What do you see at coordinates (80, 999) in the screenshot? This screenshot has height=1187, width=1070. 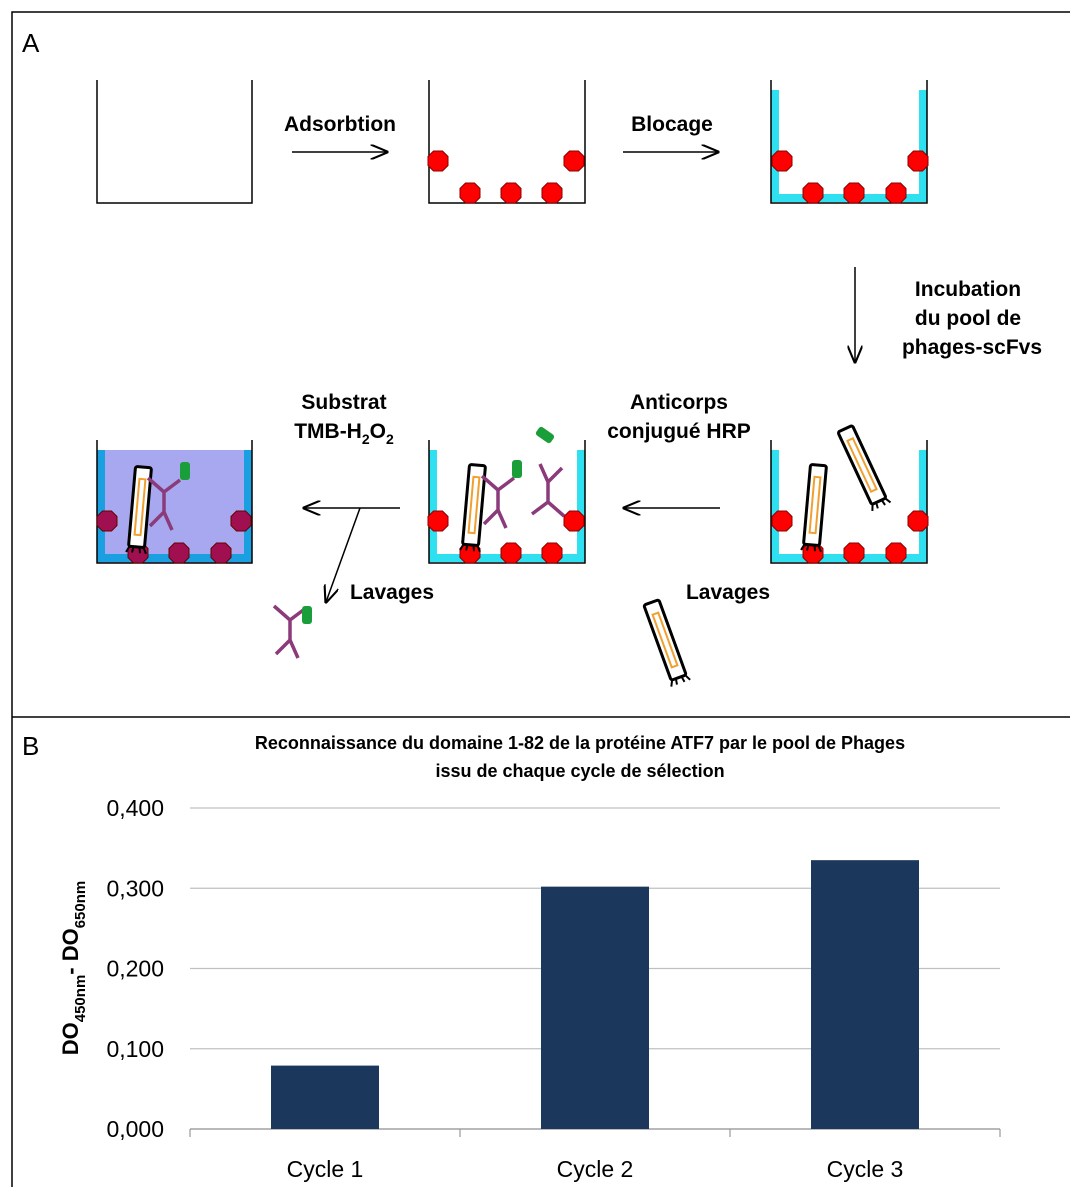 I see `subscript: 450nm` at bounding box center [80, 999].